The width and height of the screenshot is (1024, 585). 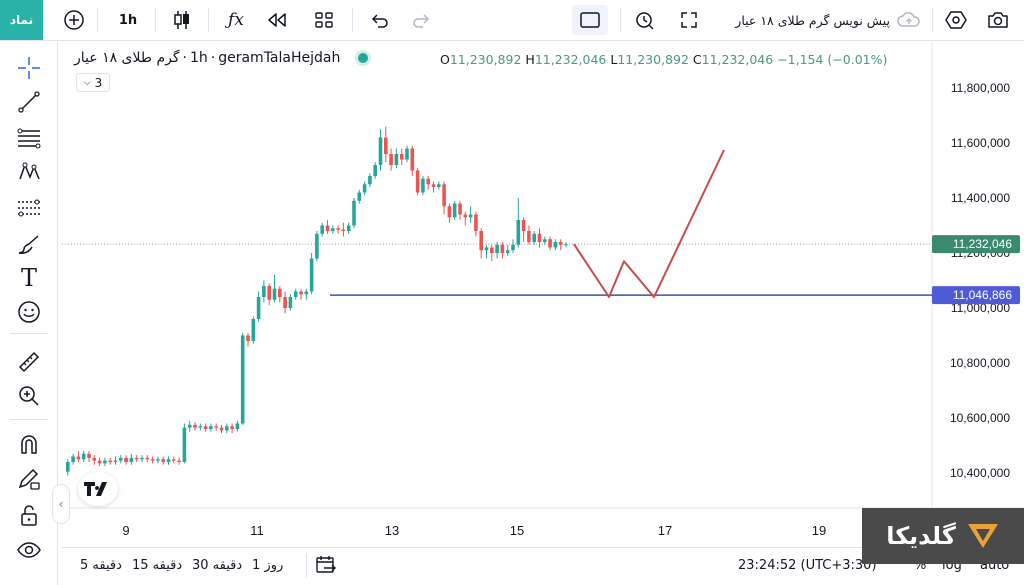 I want to click on brand-watermark: گلدیکا, so click(x=943, y=536).